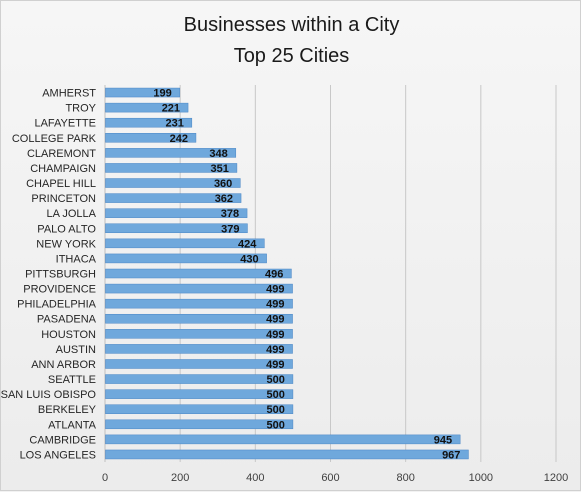  I want to click on y-tick-label: PHILADELPHIA, so click(57, 305).